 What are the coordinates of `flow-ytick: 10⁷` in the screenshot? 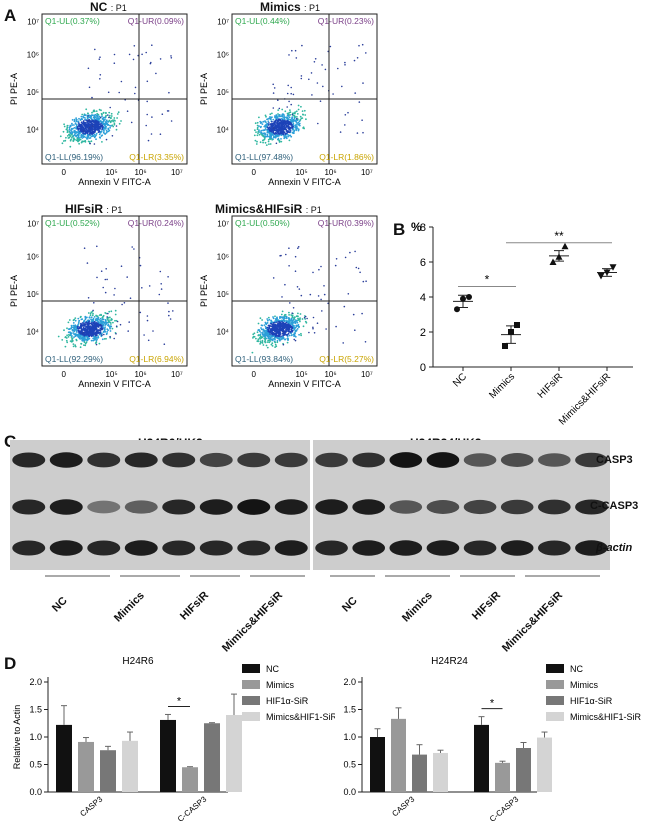 It's located at (223, 22).